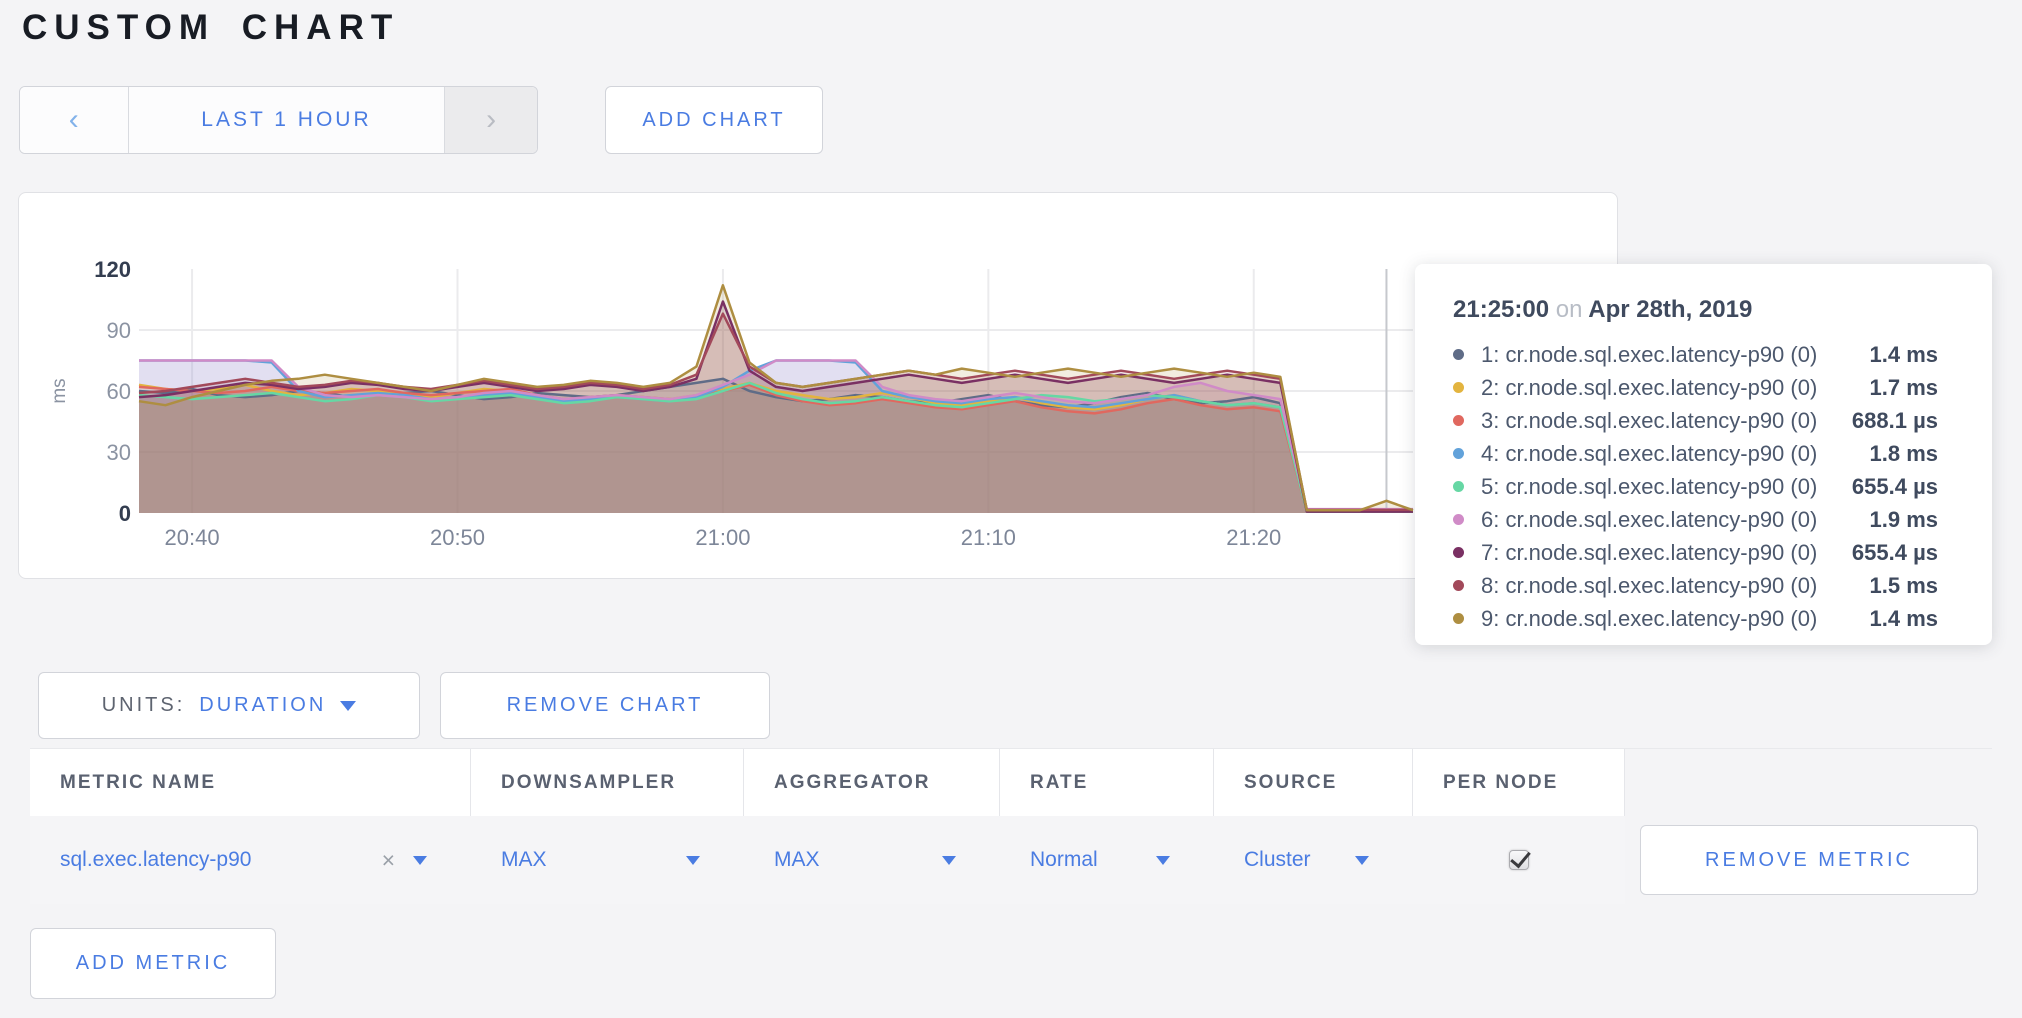  I want to click on time-window-selector: ‹ LAST 1 HOUR ›, so click(278, 120).